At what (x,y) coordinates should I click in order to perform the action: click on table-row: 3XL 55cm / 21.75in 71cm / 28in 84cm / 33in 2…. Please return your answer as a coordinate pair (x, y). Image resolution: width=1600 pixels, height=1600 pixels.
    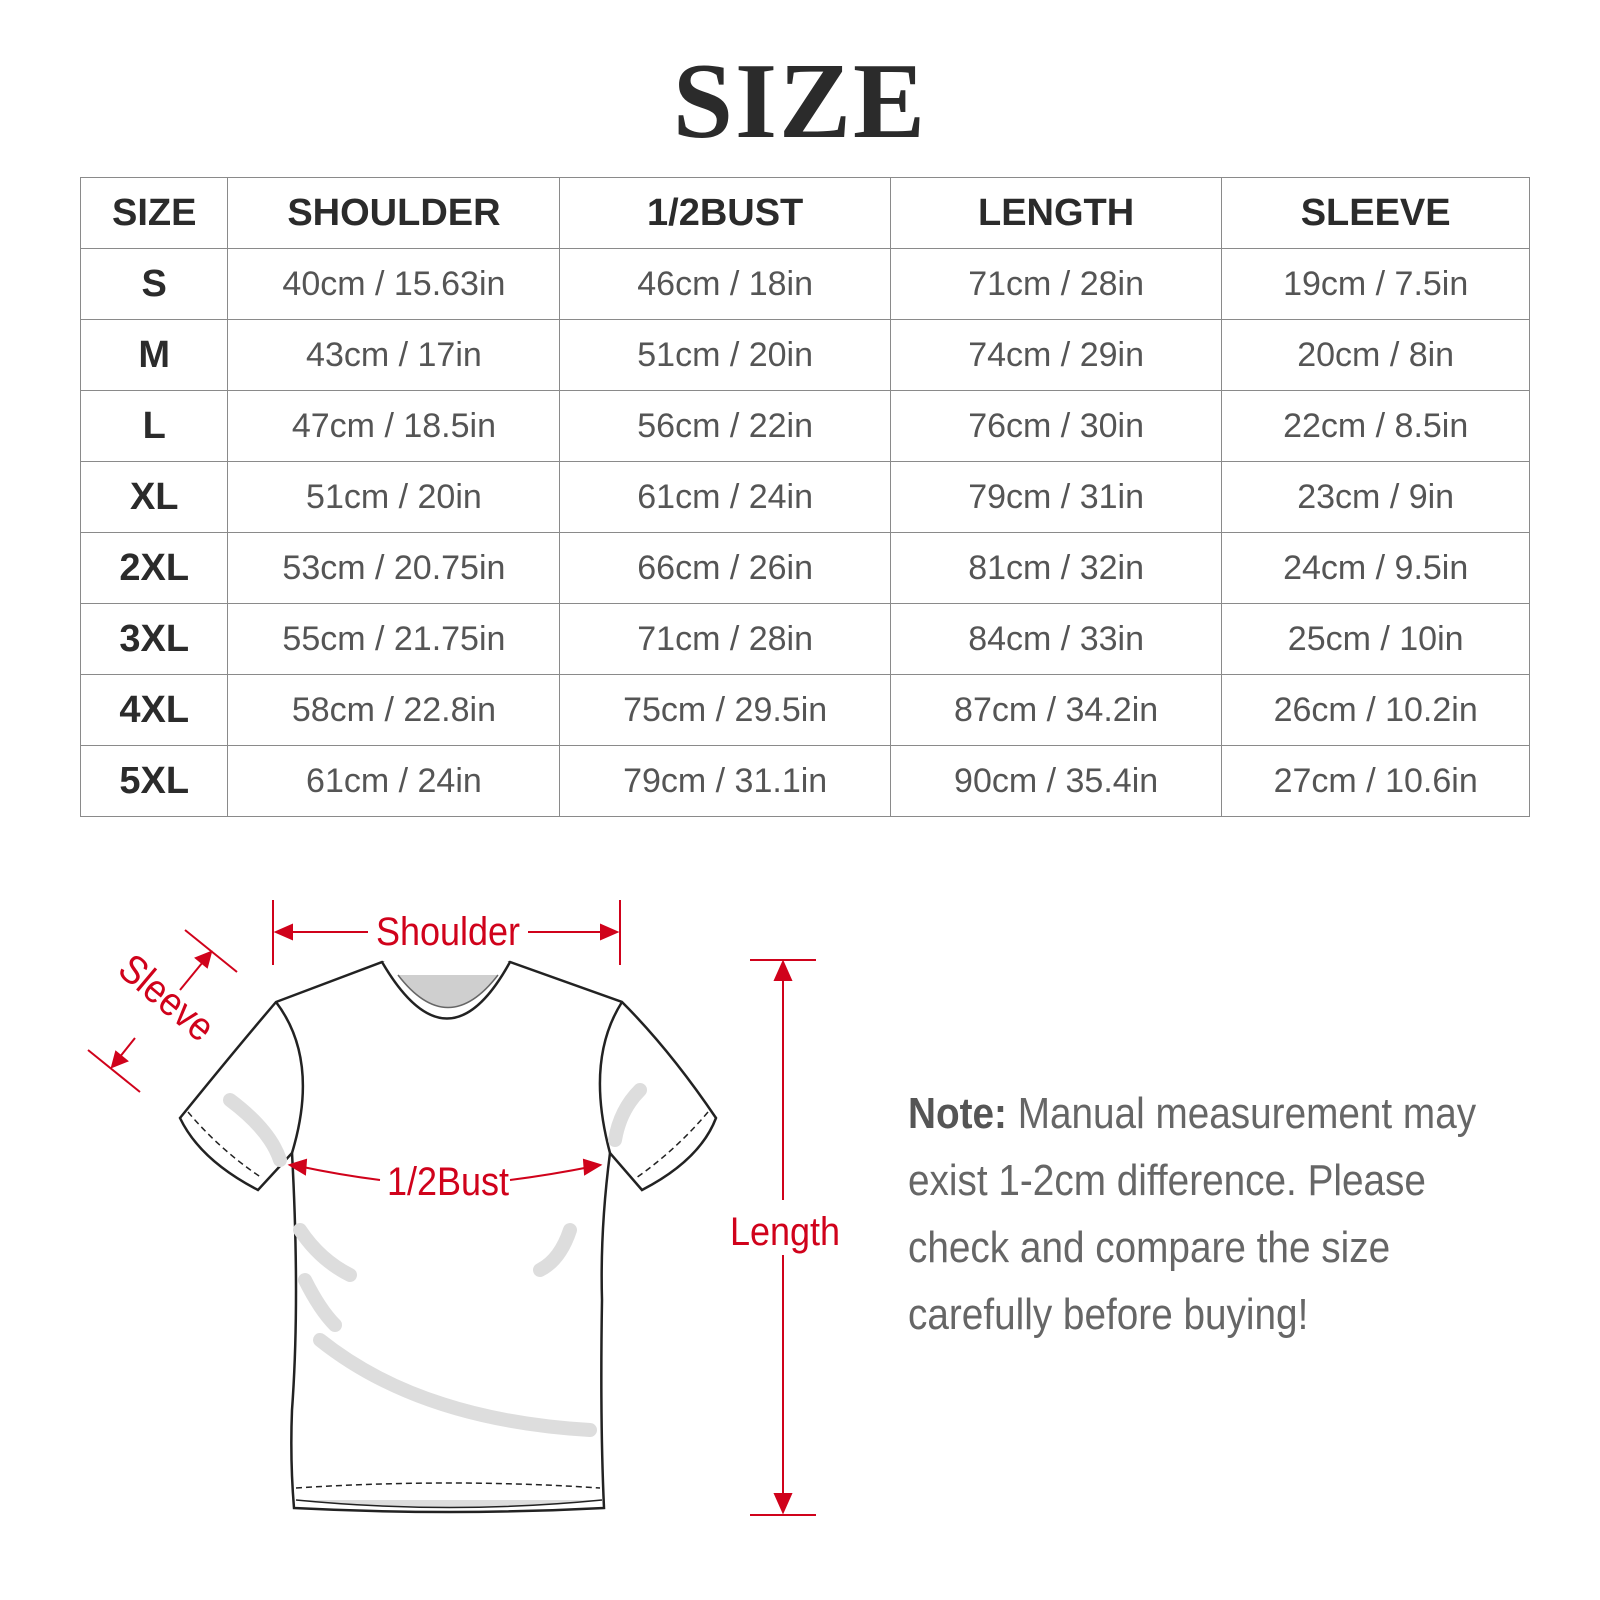
    Looking at the image, I should click on (804, 639).